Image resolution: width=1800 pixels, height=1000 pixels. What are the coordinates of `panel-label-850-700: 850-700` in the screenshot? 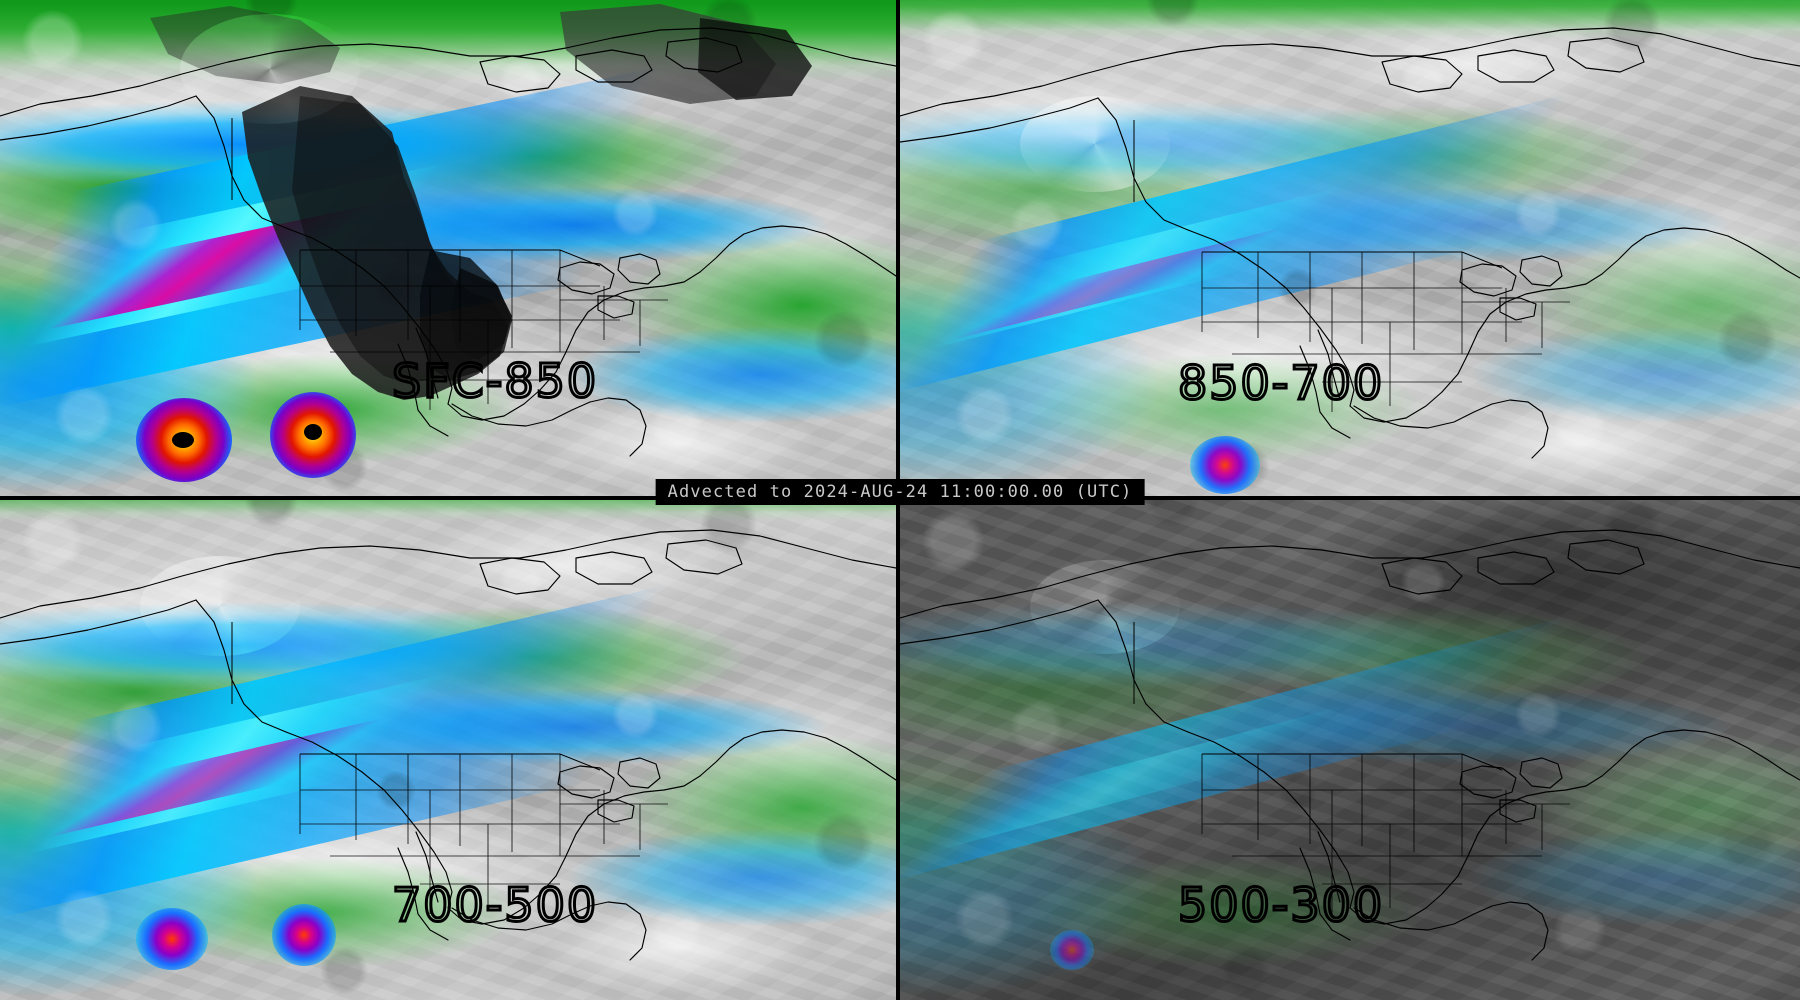 It's located at (1280, 383).